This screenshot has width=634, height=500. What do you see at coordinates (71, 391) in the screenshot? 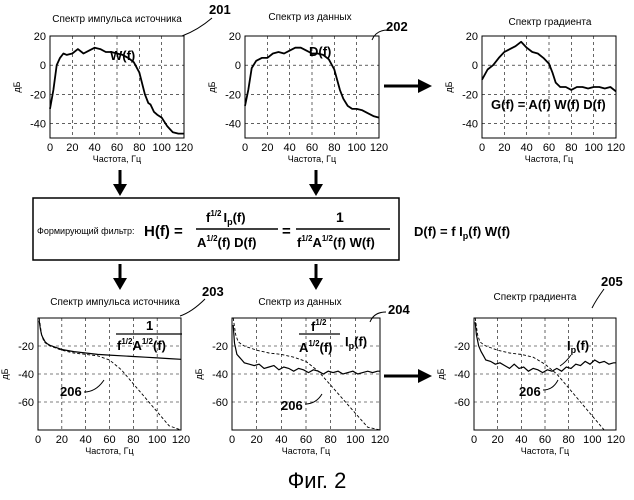
I see `ref-206-left: 206` at bounding box center [71, 391].